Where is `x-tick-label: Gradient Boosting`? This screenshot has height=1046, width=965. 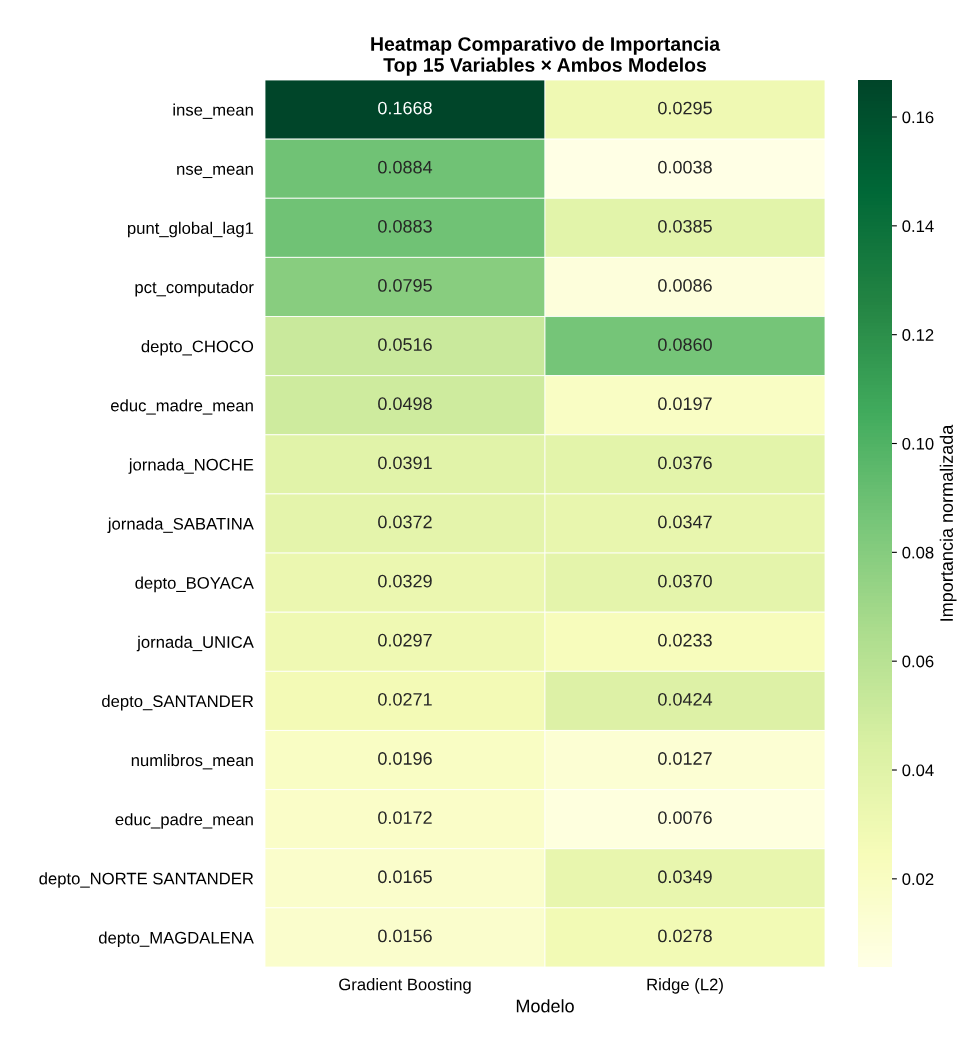 x-tick-label: Gradient Boosting is located at coordinates (405, 986).